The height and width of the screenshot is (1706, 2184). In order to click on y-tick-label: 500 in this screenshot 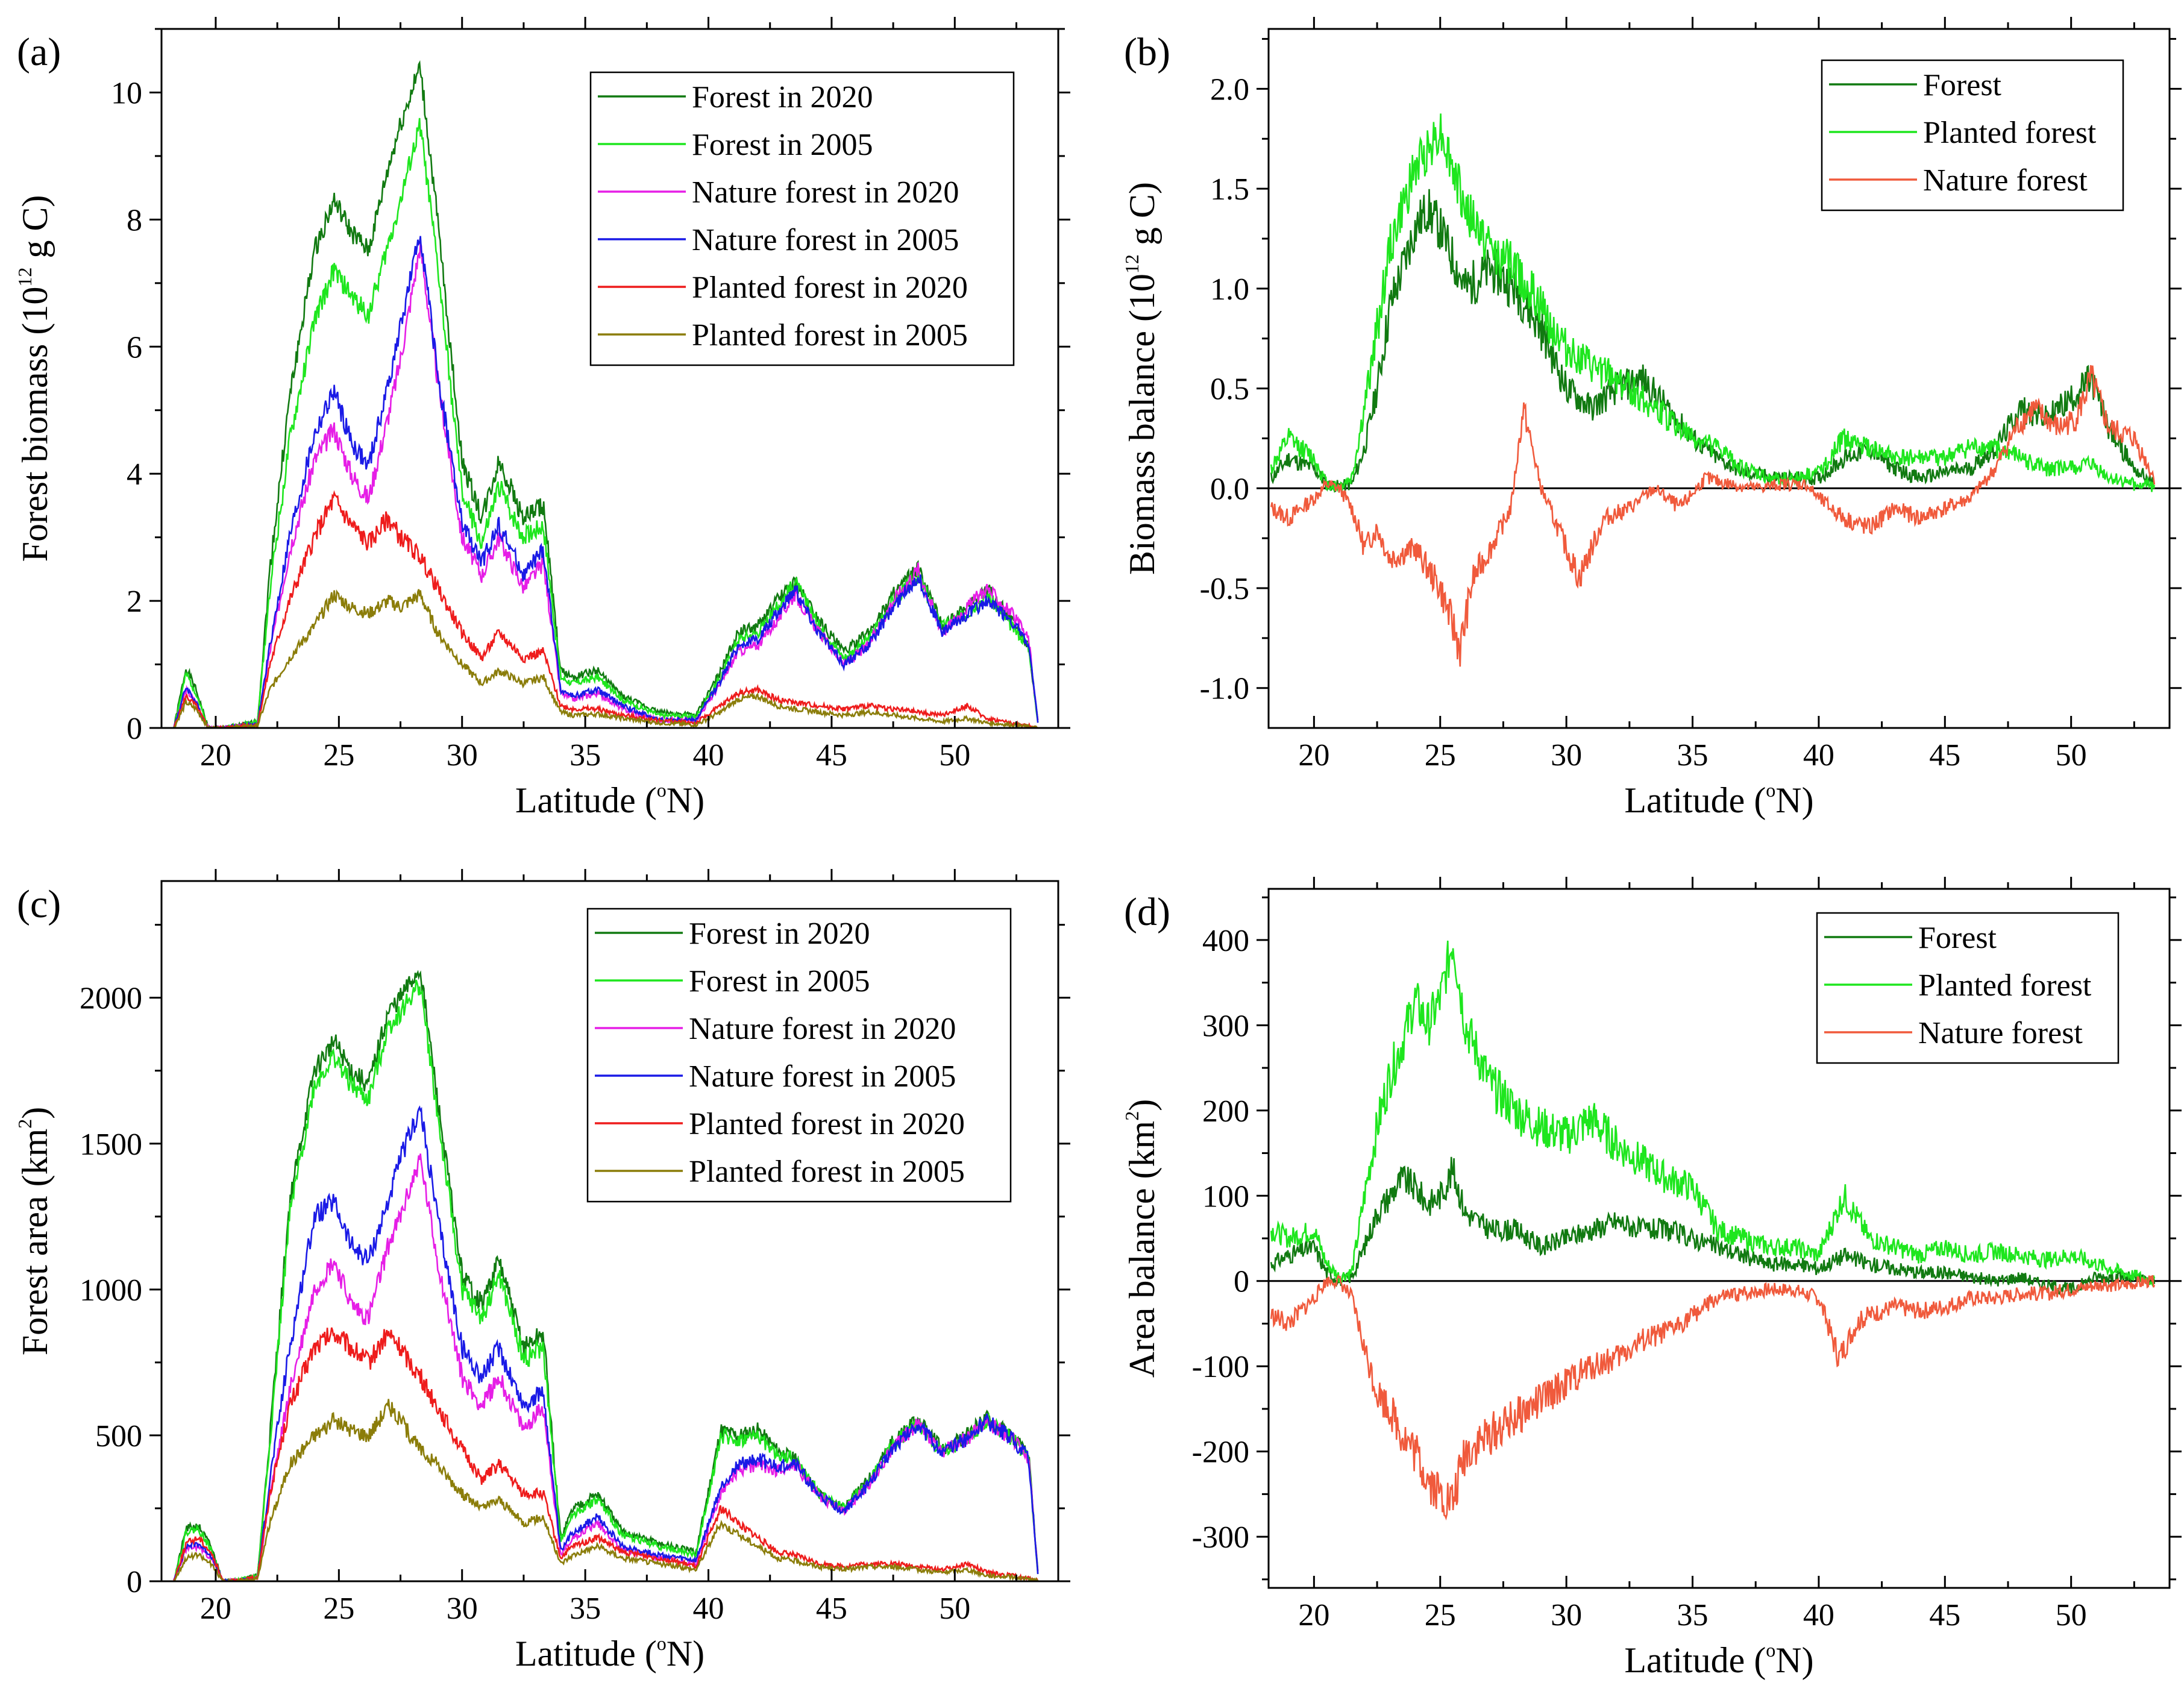, I will do `click(118, 1436)`.